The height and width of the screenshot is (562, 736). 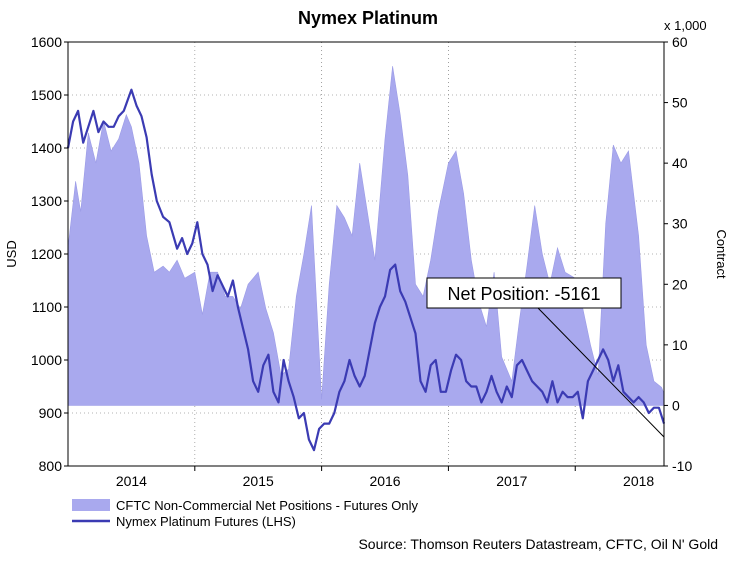 What do you see at coordinates (46, 201) in the screenshot?
I see `left-tick-label-5: 1300` at bounding box center [46, 201].